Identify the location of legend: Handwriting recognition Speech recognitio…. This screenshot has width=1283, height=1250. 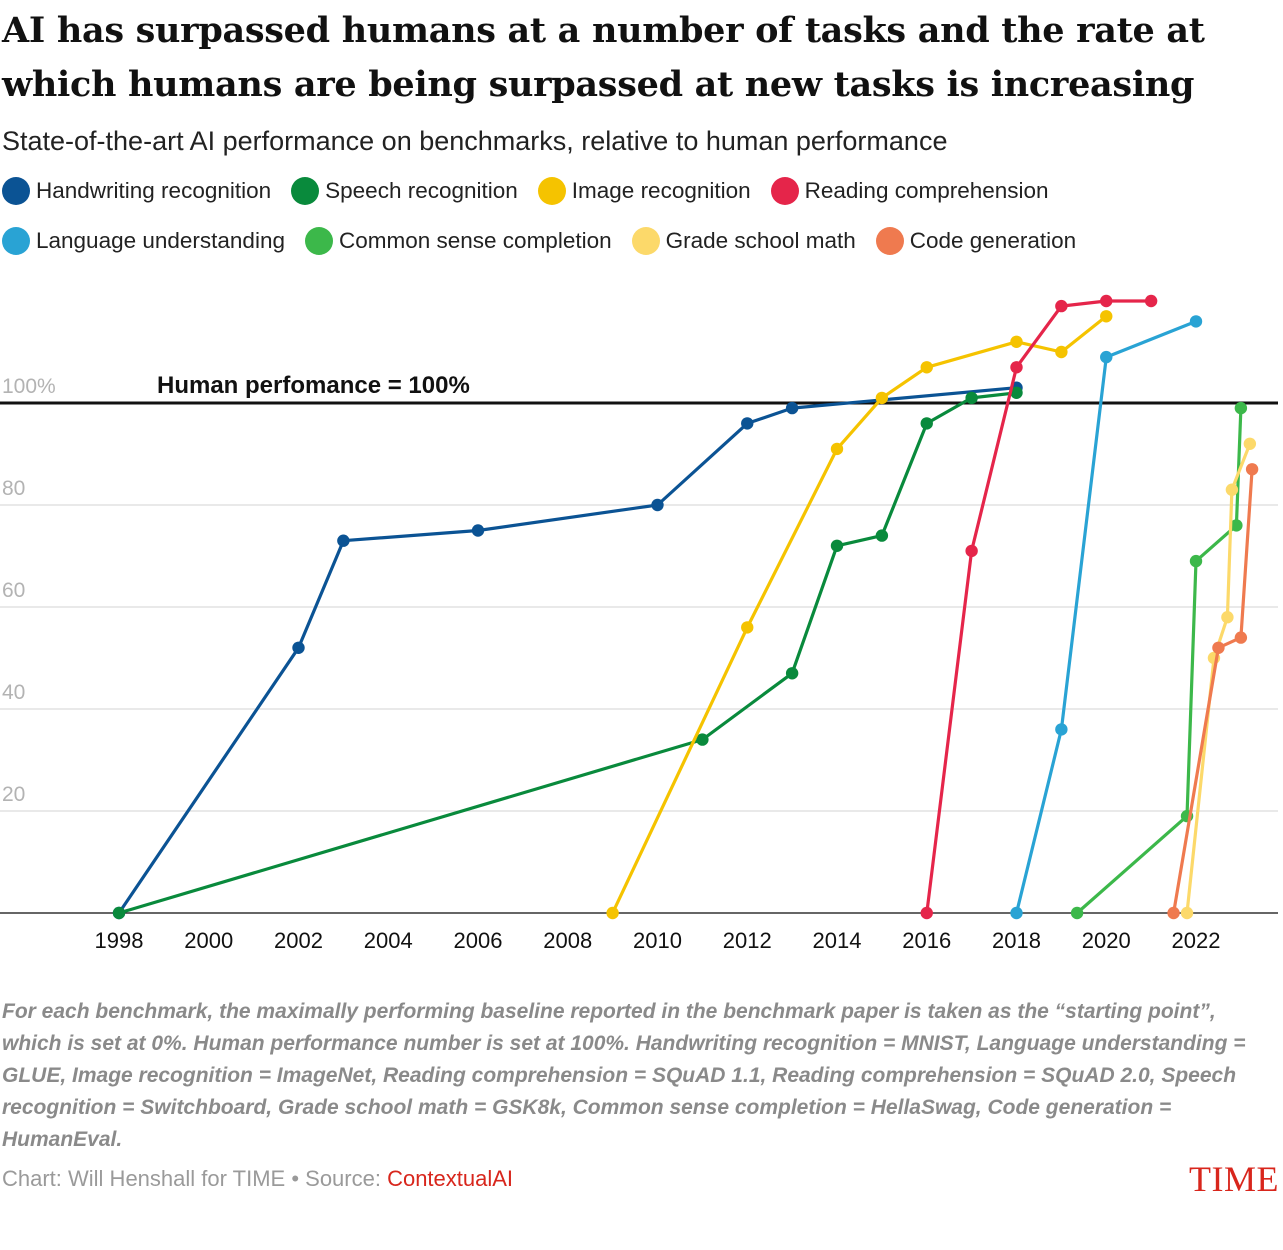
(637, 224).